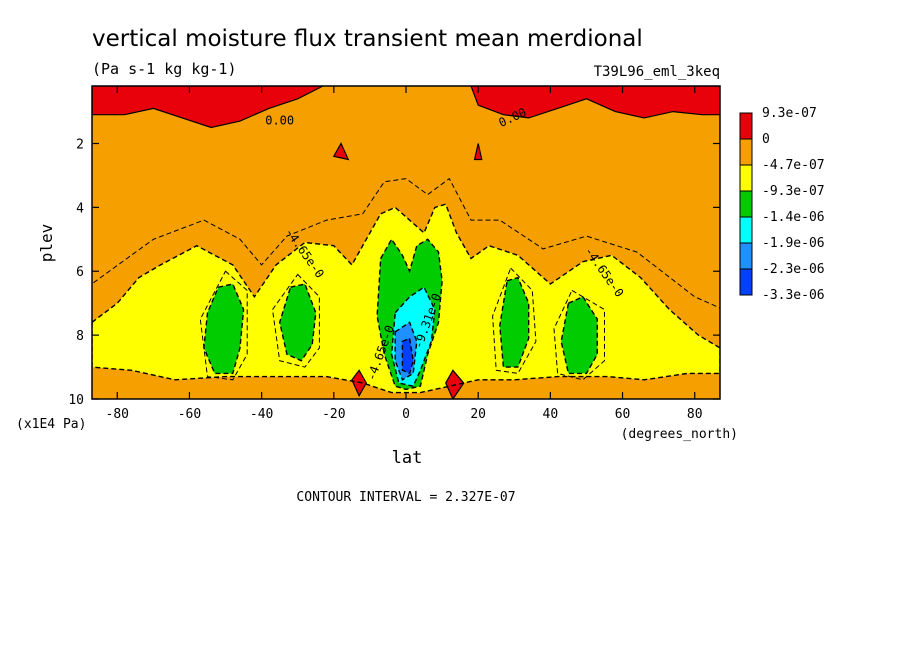 The width and height of the screenshot is (904, 654). I want to click on colorbar-label: -2.3e-06, so click(793, 269).